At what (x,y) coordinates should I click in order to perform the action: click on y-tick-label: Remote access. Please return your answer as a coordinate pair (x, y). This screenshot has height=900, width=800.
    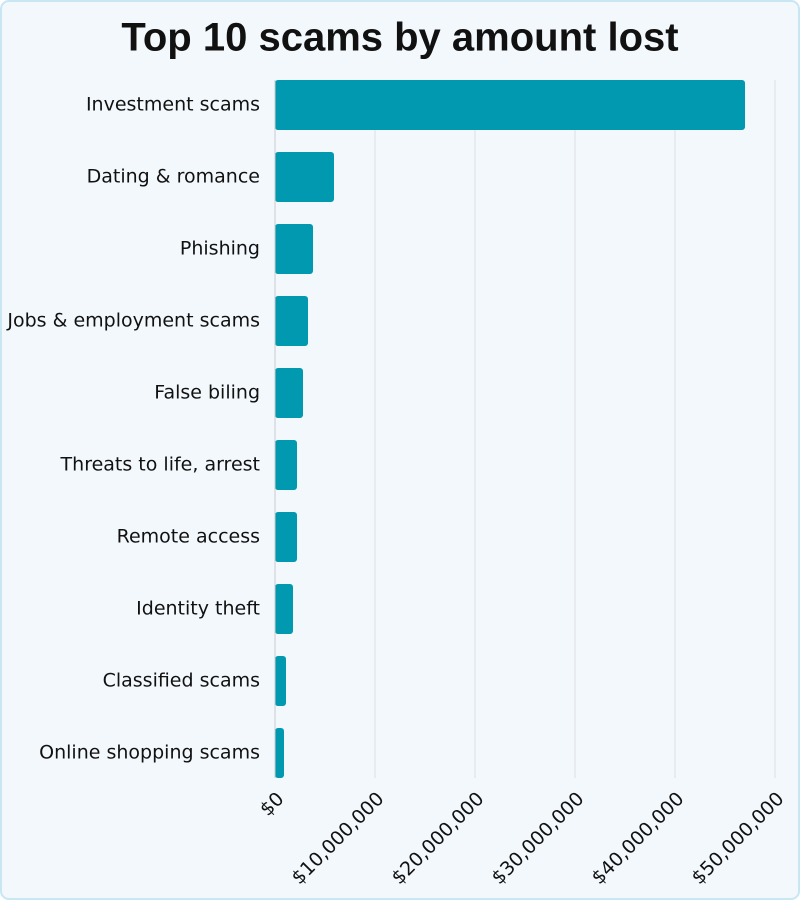
    Looking at the image, I should click on (188, 537).